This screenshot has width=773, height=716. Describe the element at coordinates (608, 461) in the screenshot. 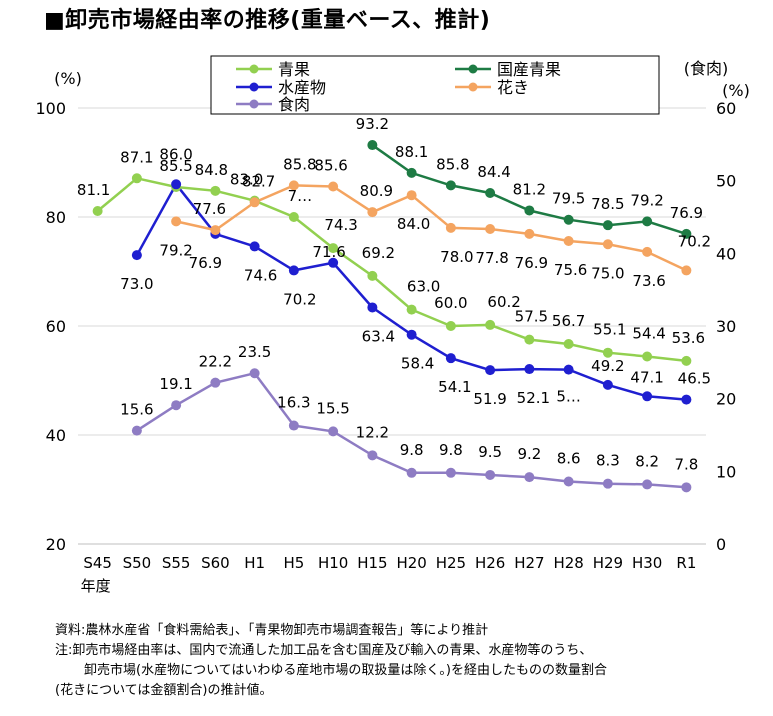

I see `series-食肉-label: 8.3` at that location.